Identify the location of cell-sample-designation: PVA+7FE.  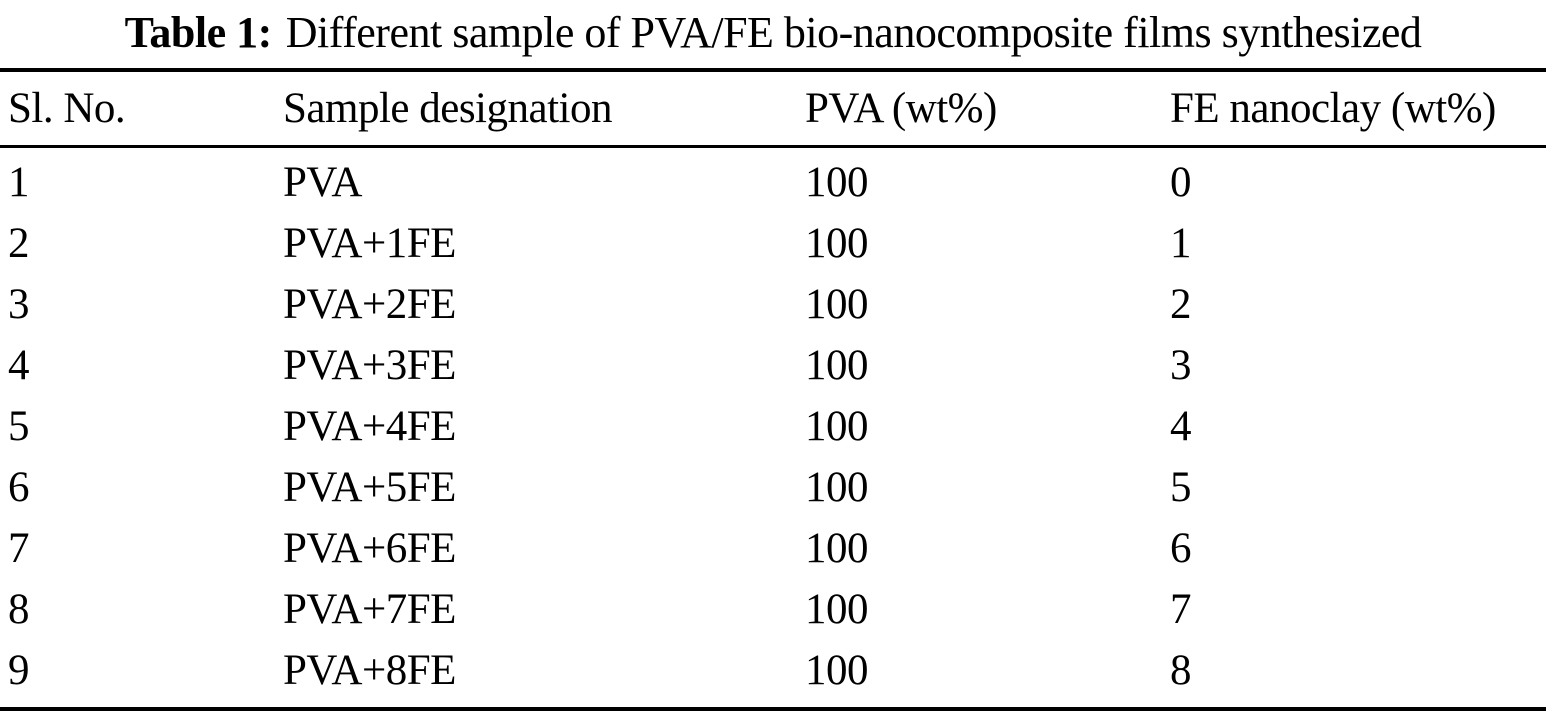
(369, 609).